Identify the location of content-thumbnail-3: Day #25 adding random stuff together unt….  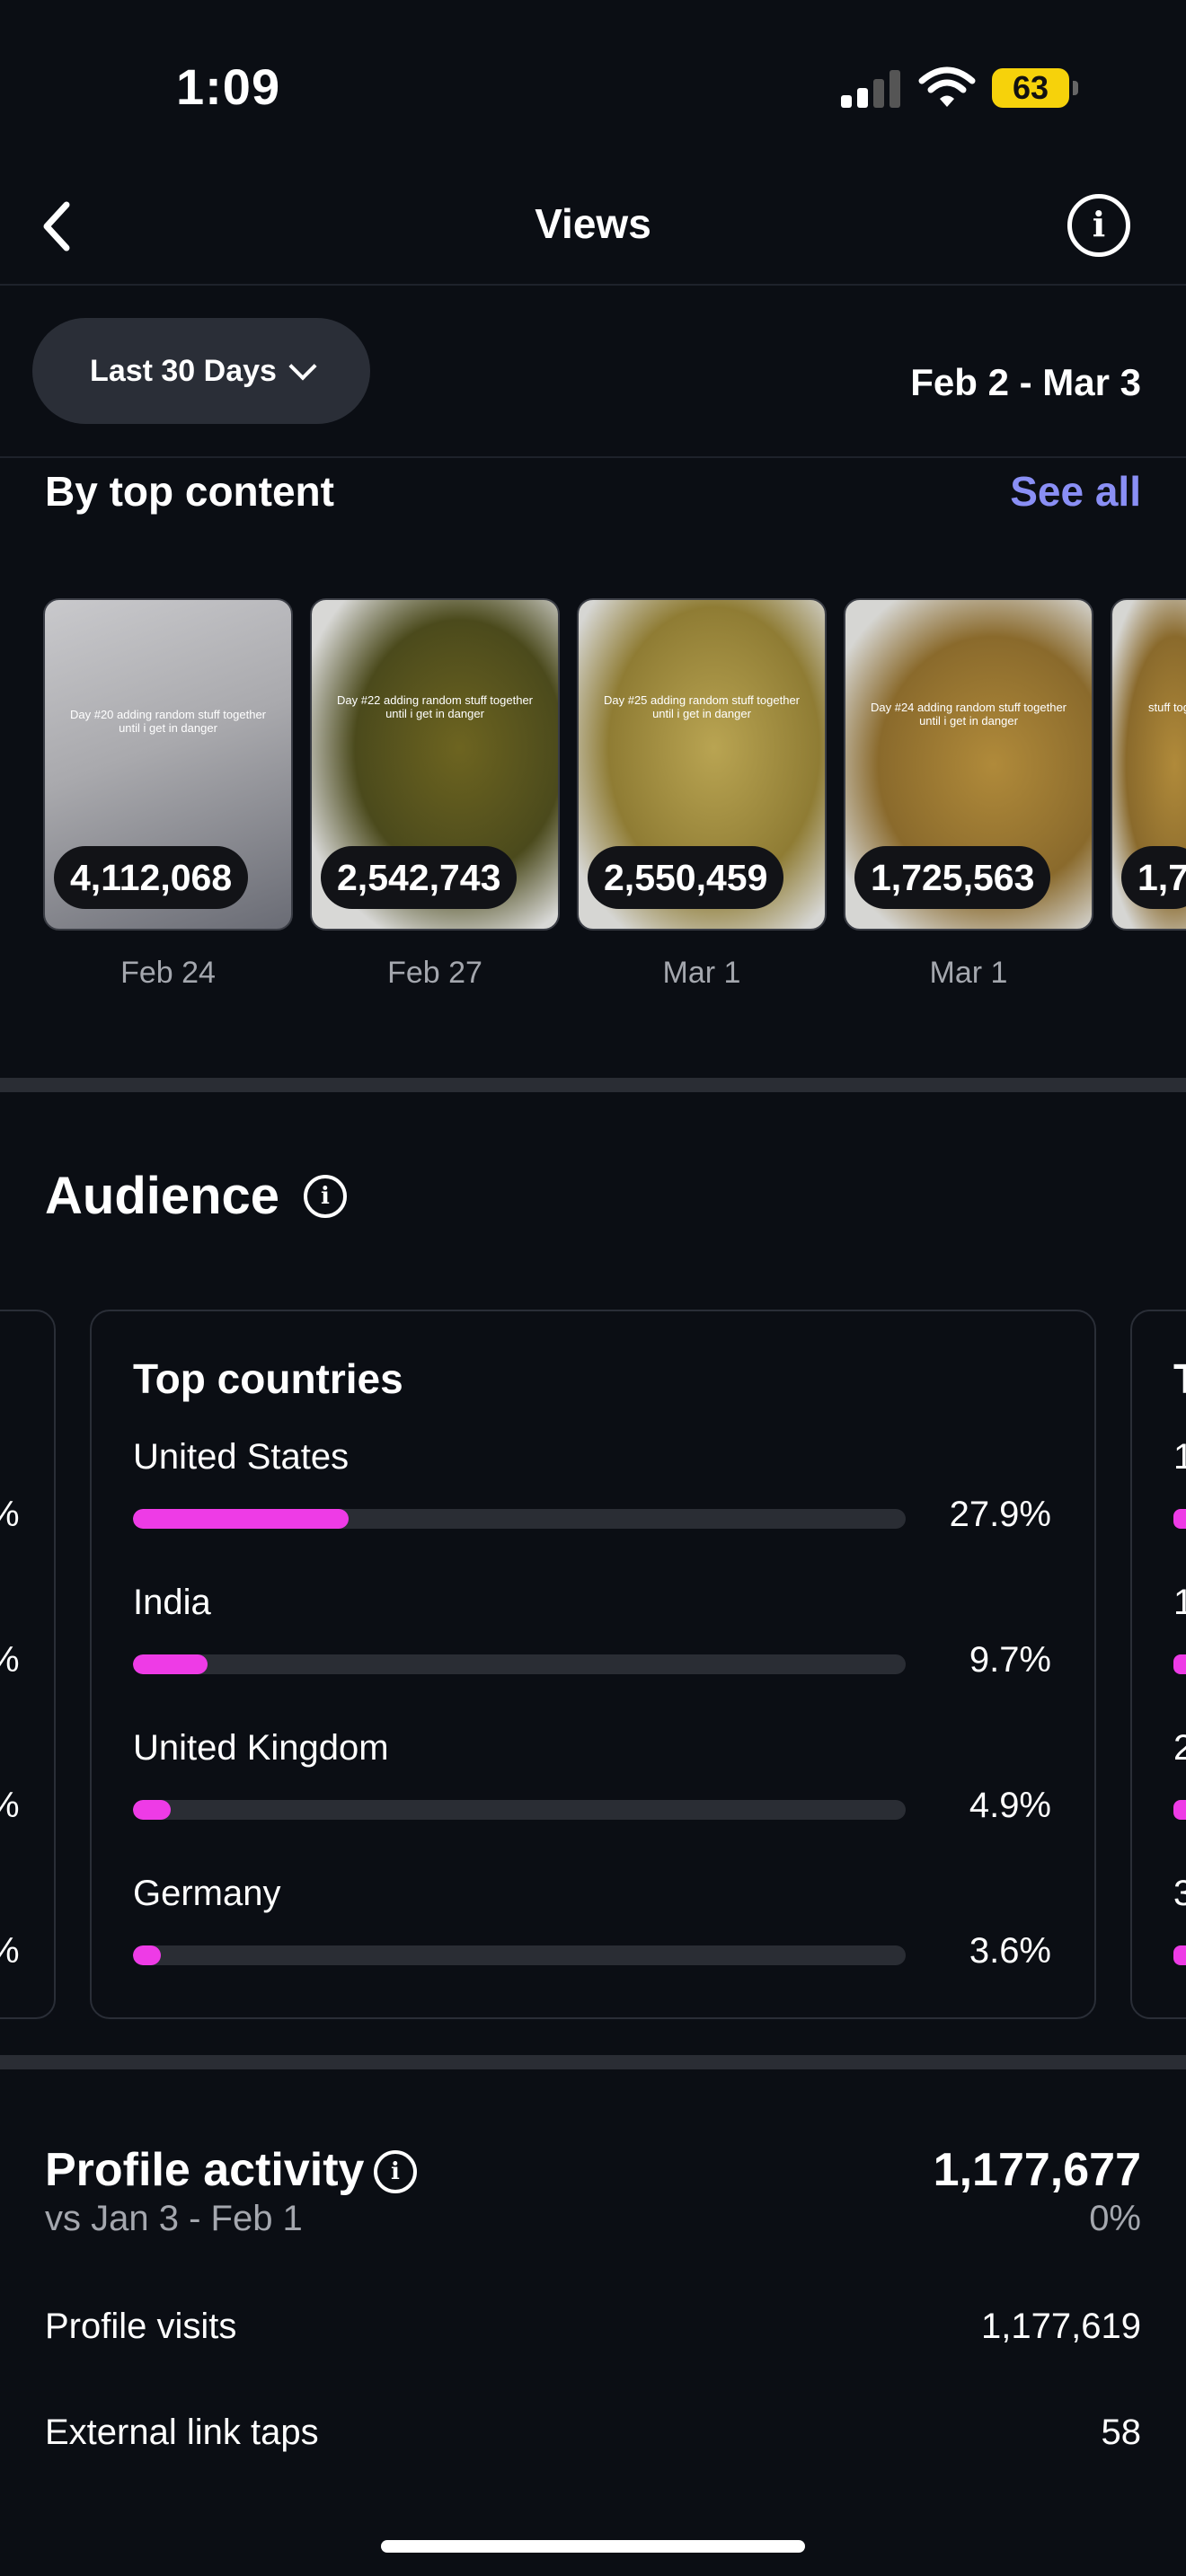
(702, 764).